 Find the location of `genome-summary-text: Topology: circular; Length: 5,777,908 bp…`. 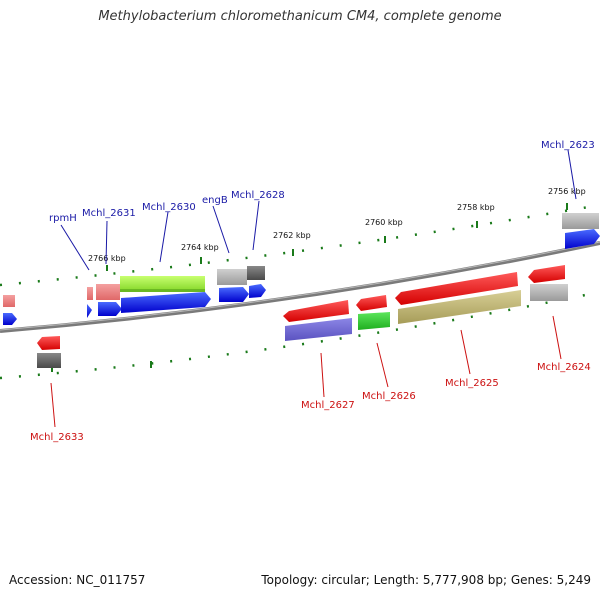

genome-summary-text: Topology: circular; Length: 5,777,908 bp… is located at coordinates (426, 580).